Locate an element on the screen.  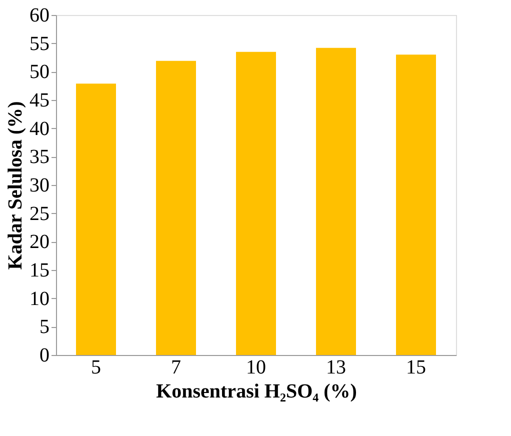
y-tick-label: 5 is located at coordinates (45, 327).